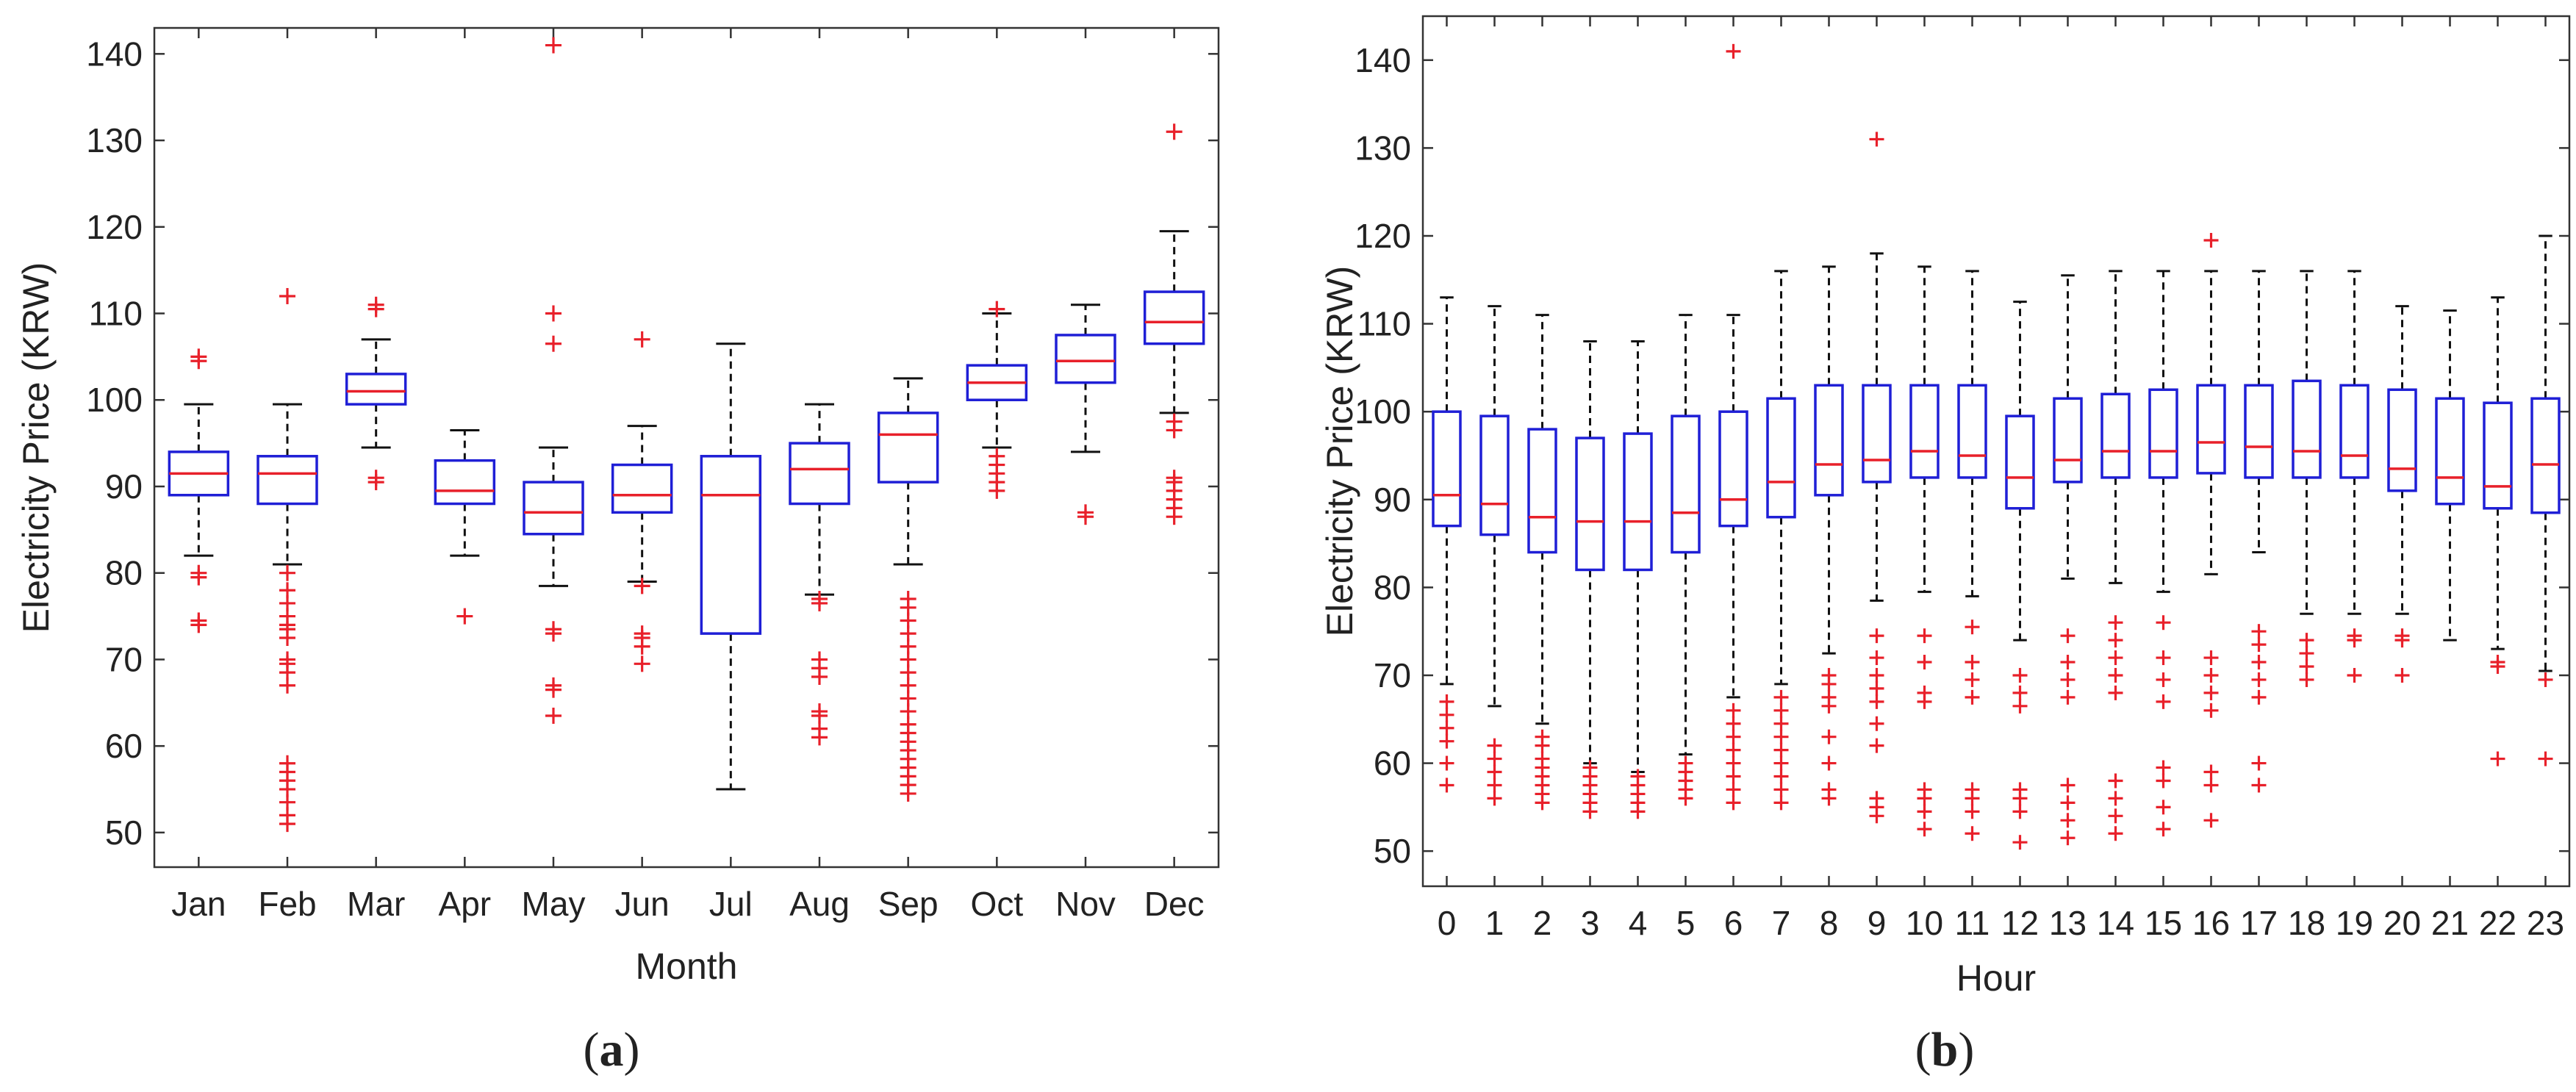 The width and height of the screenshot is (2576, 1092). I want to click on x-tick-label: Mar, so click(376, 904).